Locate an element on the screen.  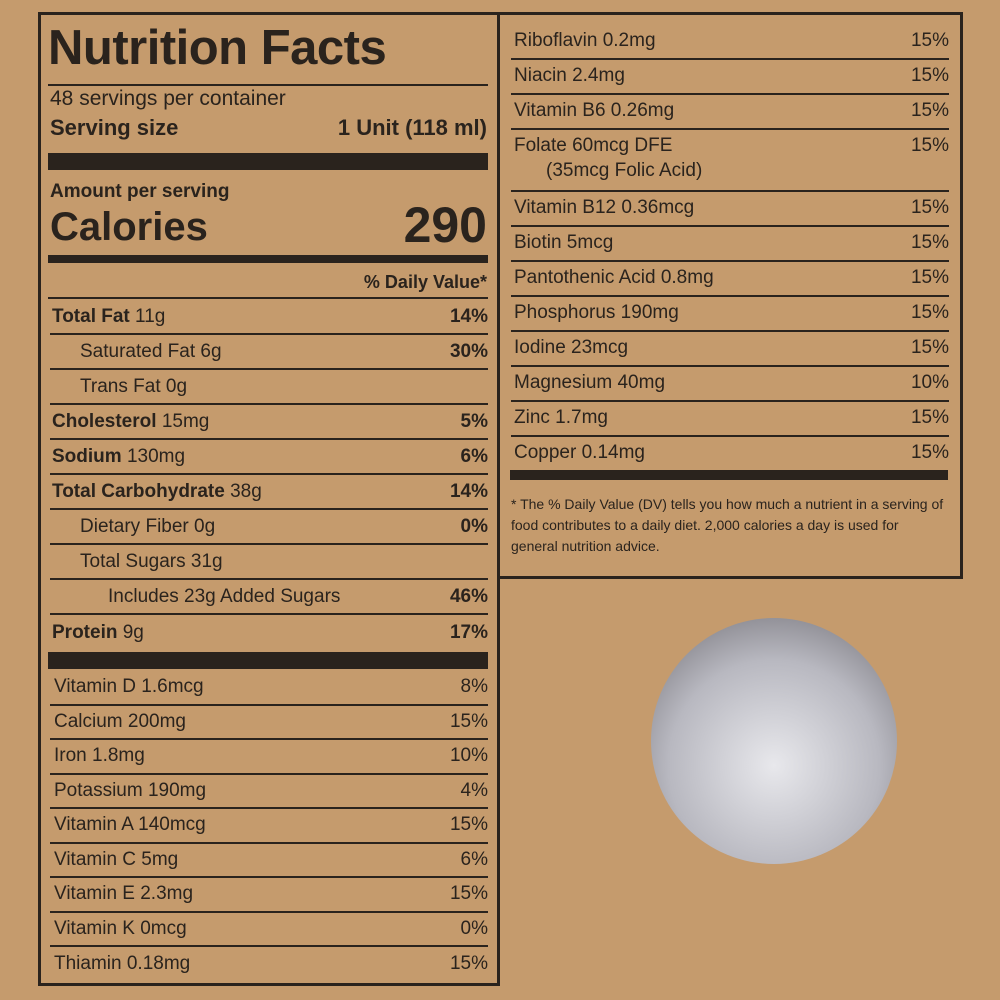
vitamin-label: Vitamin D 1.6mcg is located at coordinates (129, 687).